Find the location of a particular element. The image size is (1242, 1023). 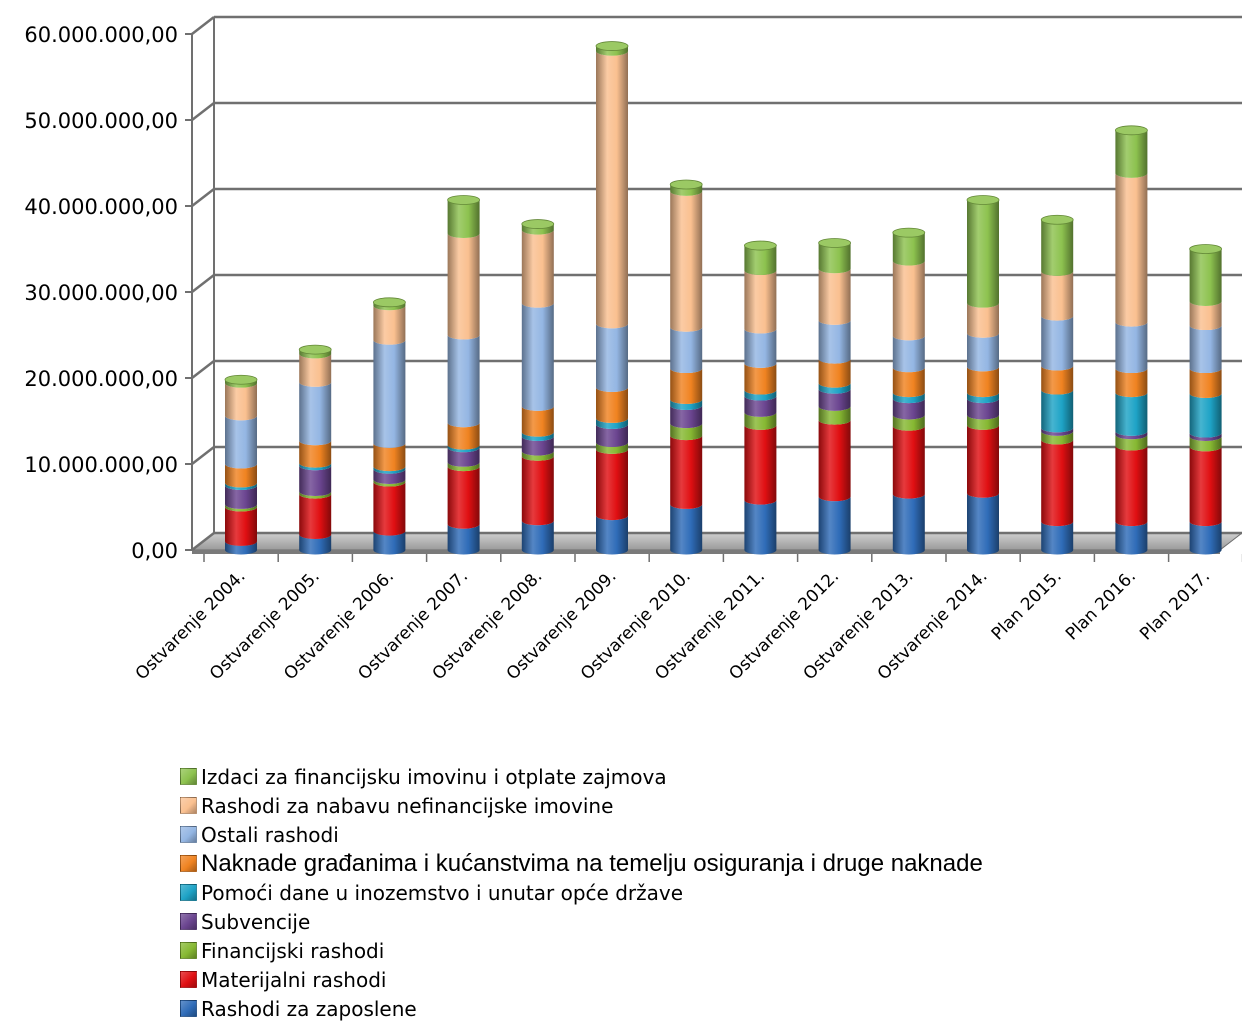

legend-label: Ostali rashodi is located at coordinates (270, 834).